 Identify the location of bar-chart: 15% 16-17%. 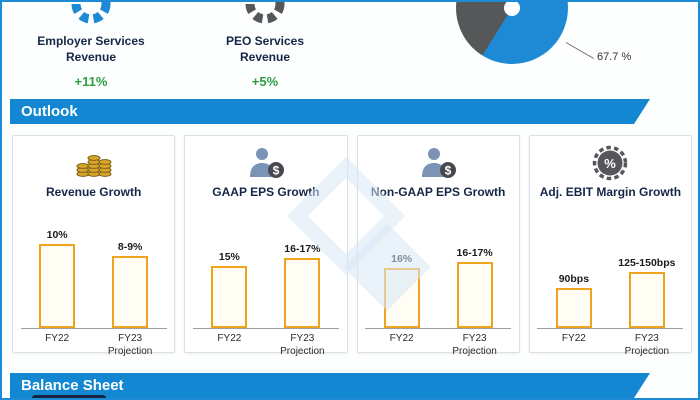
(265, 268).